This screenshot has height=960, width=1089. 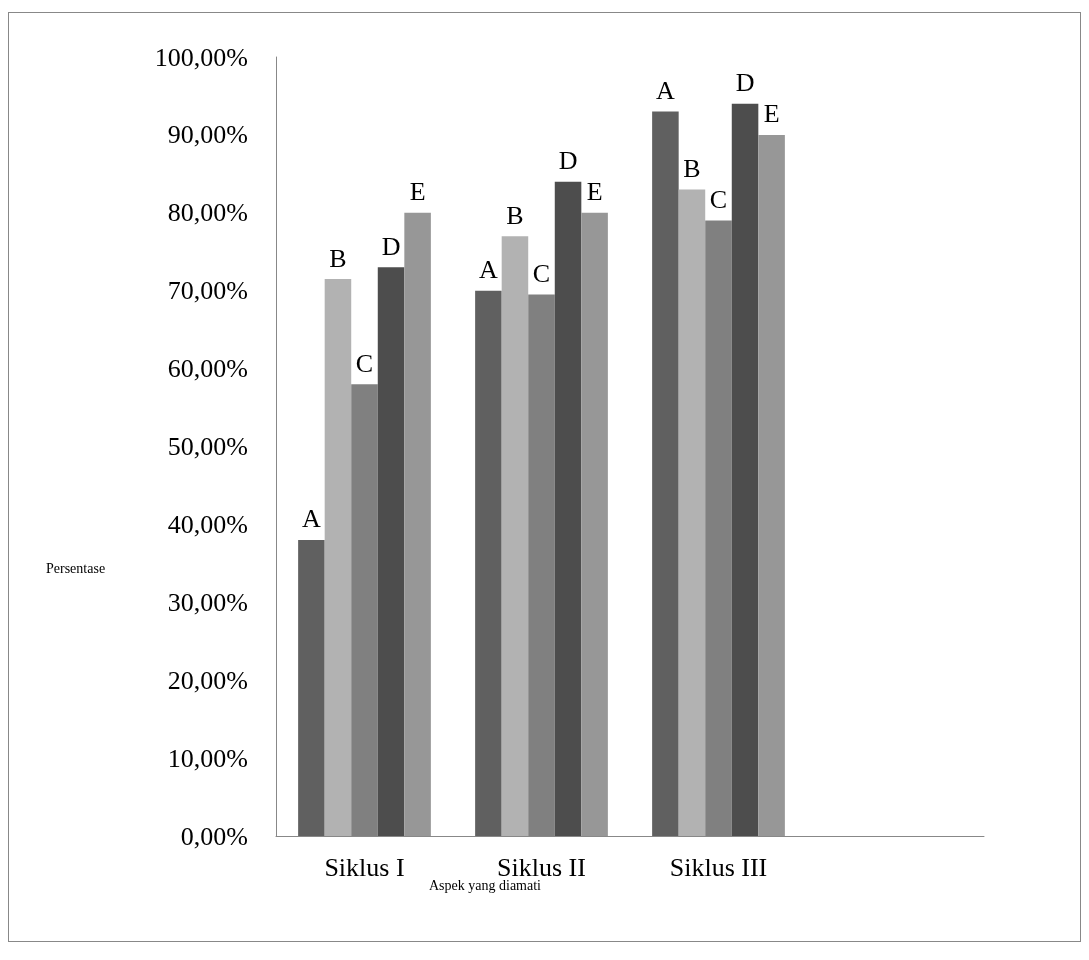 I want to click on y-tick-label: 70,00%, so click(x=207, y=291).